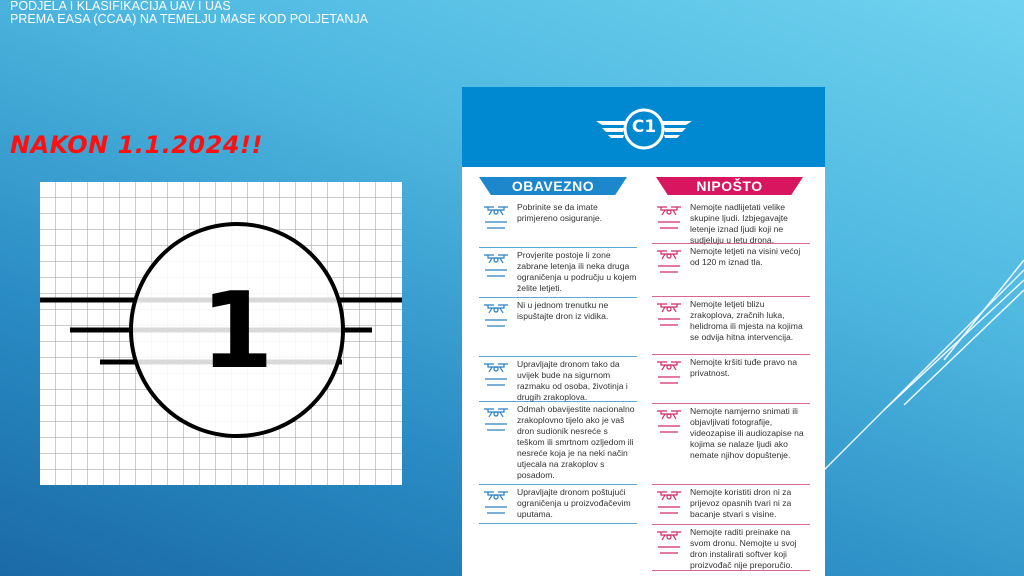 Image resolution: width=1024 pixels, height=576 pixels. Describe the element at coordinates (729, 186) in the screenshot. I see `never-banner: NIPOŠTO` at that location.